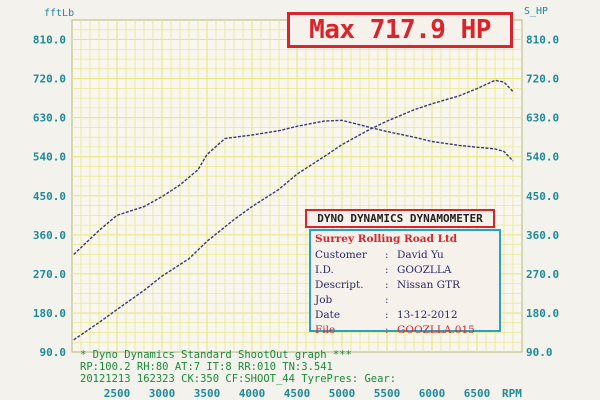  Describe the element at coordinates (49, 157) in the screenshot. I see `y-left-tick-label: 540.0` at that location.